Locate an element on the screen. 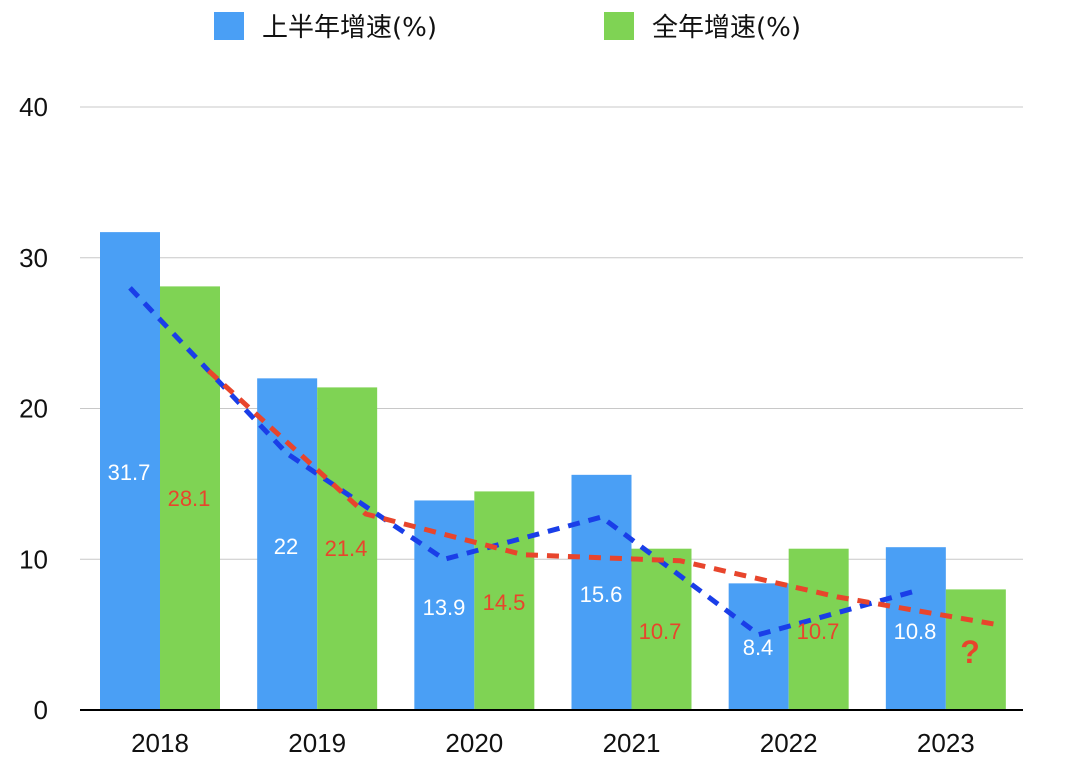 This screenshot has height=764, width=1070. legend-label: 全年增速(%) is located at coordinates (726, 28).